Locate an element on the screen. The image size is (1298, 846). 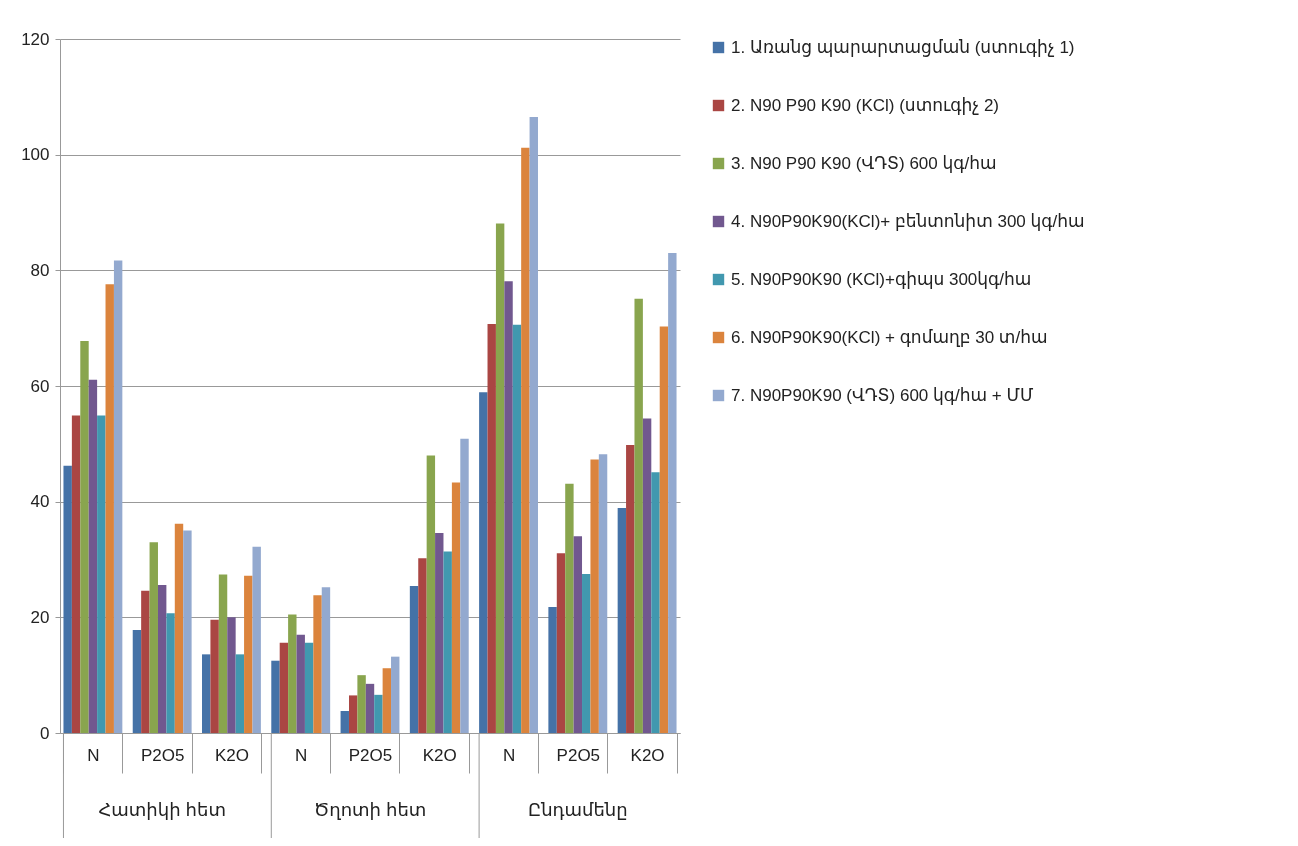
legend-label: 3. N90 P90 K90 (ՎԴՏ) 600 կգ/հա is located at coordinates (864, 163).